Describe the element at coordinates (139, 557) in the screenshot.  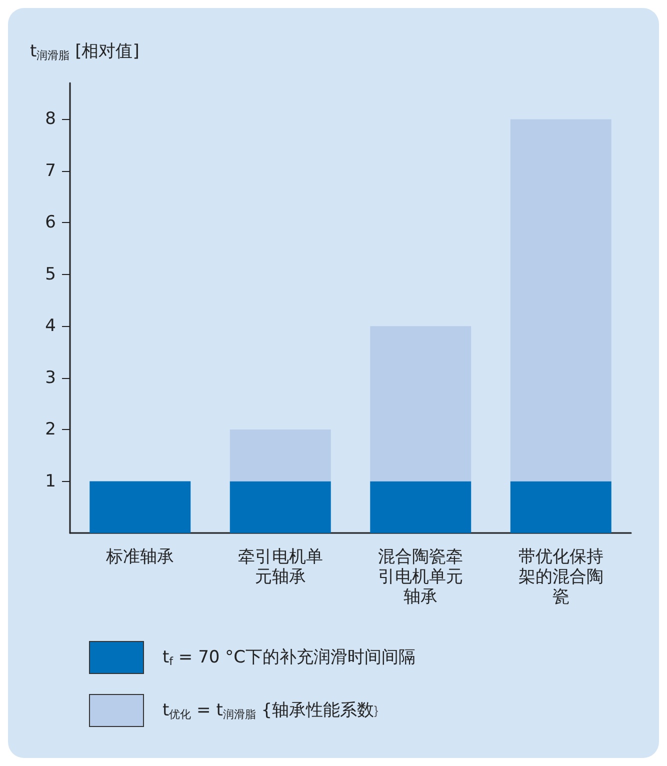
I see `x-tick-label: 标准轴承` at that location.